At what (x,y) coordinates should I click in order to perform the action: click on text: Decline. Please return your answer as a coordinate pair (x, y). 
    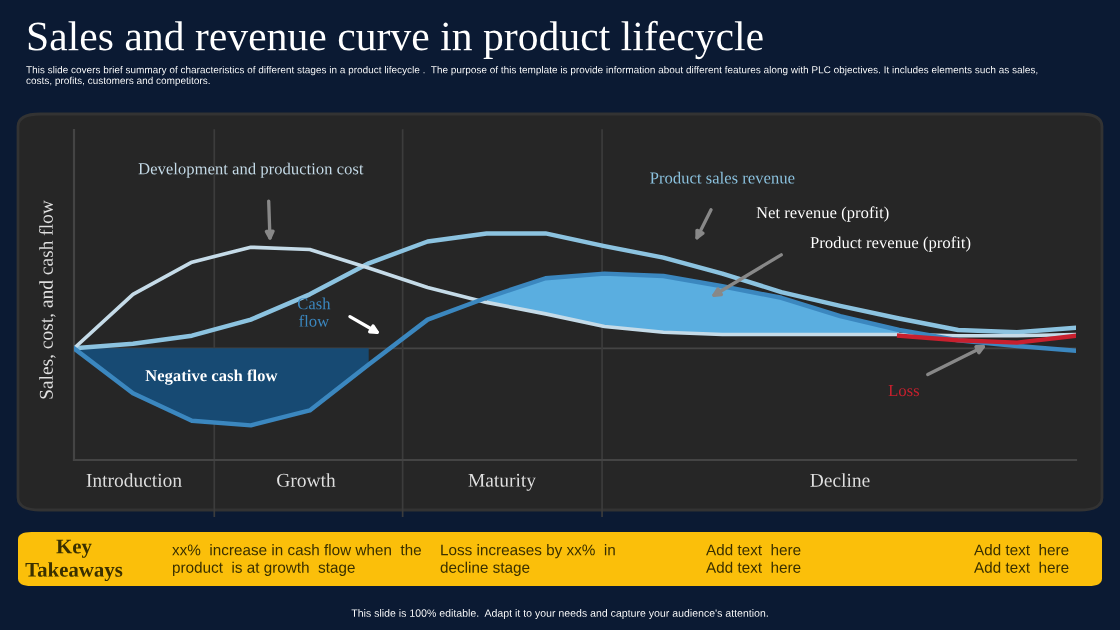
    Looking at the image, I should click on (840, 480).